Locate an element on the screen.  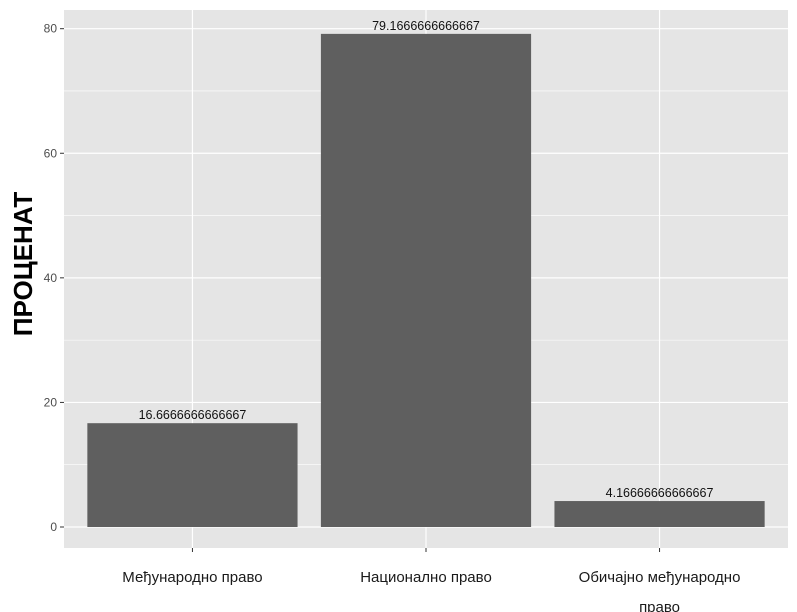
y-tick-label: 80 is located at coordinates (51, 29).